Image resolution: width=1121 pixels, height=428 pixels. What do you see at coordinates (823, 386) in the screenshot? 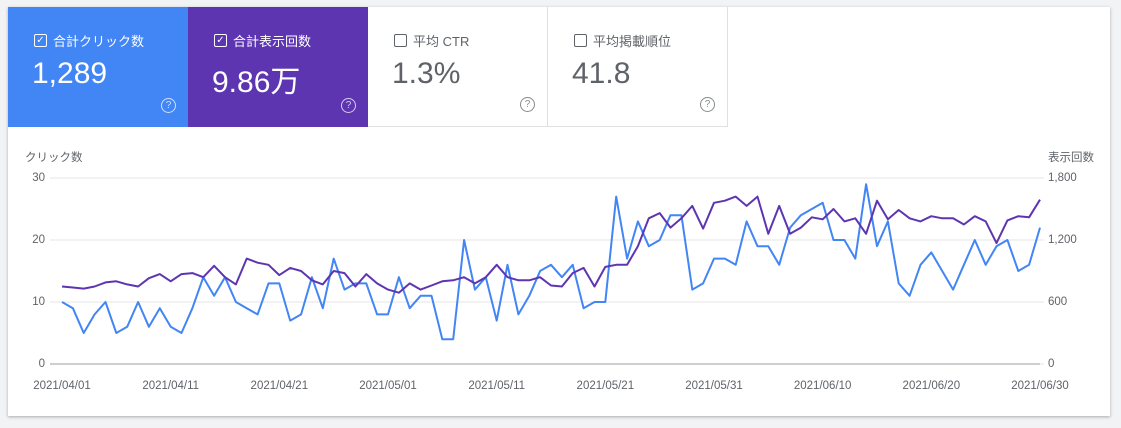
I see `x-tick-label: 2021/06/10` at bounding box center [823, 386].